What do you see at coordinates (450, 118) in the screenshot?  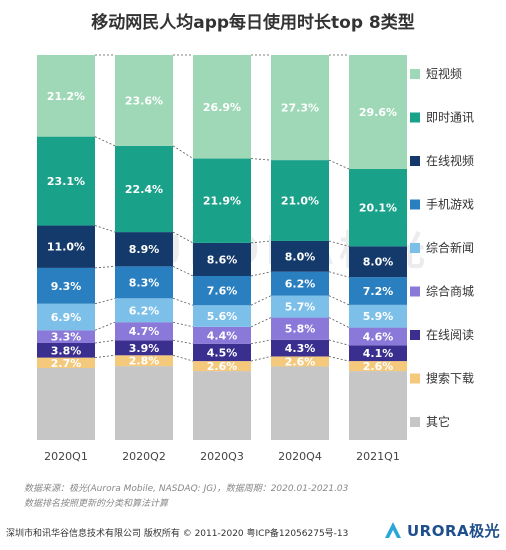 I see `legend-label: 即时通讯` at bounding box center [450, 118].